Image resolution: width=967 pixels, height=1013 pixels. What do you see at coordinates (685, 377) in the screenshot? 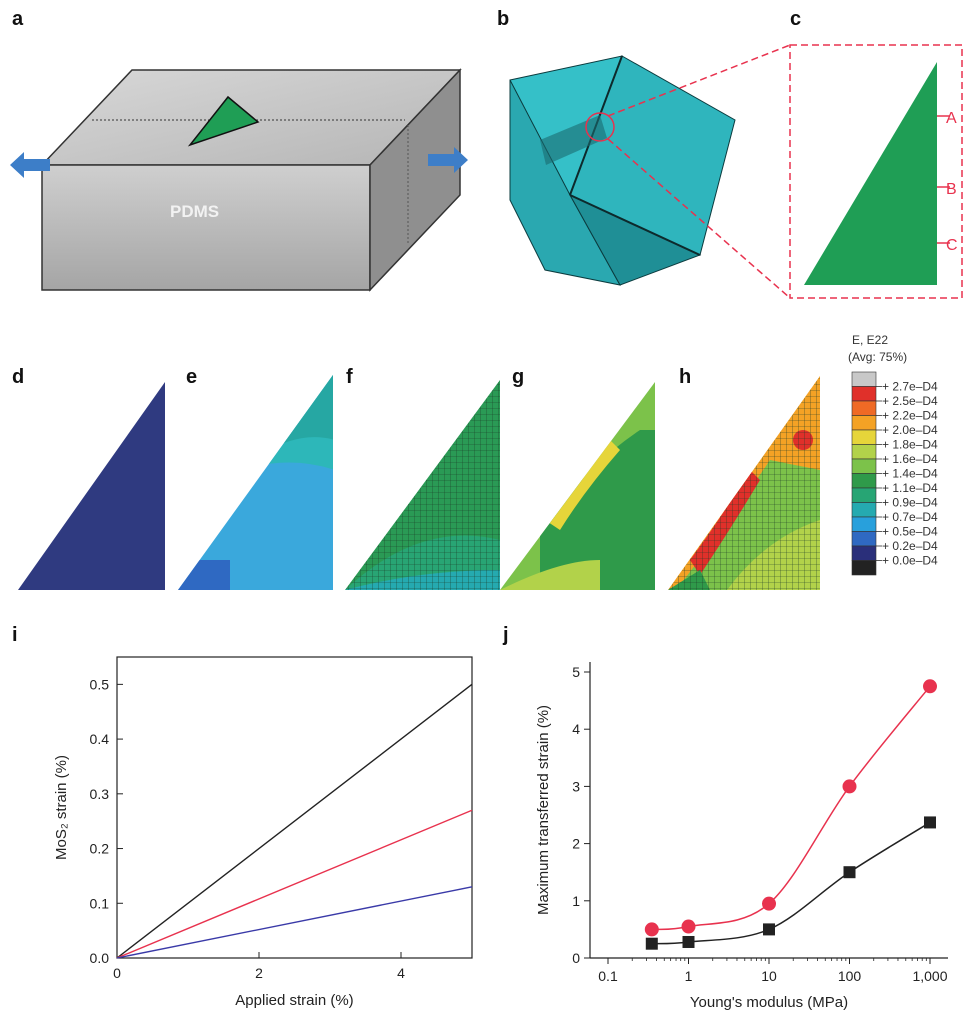
I see `panel-label-h: h` at bounding box center [685, 377].